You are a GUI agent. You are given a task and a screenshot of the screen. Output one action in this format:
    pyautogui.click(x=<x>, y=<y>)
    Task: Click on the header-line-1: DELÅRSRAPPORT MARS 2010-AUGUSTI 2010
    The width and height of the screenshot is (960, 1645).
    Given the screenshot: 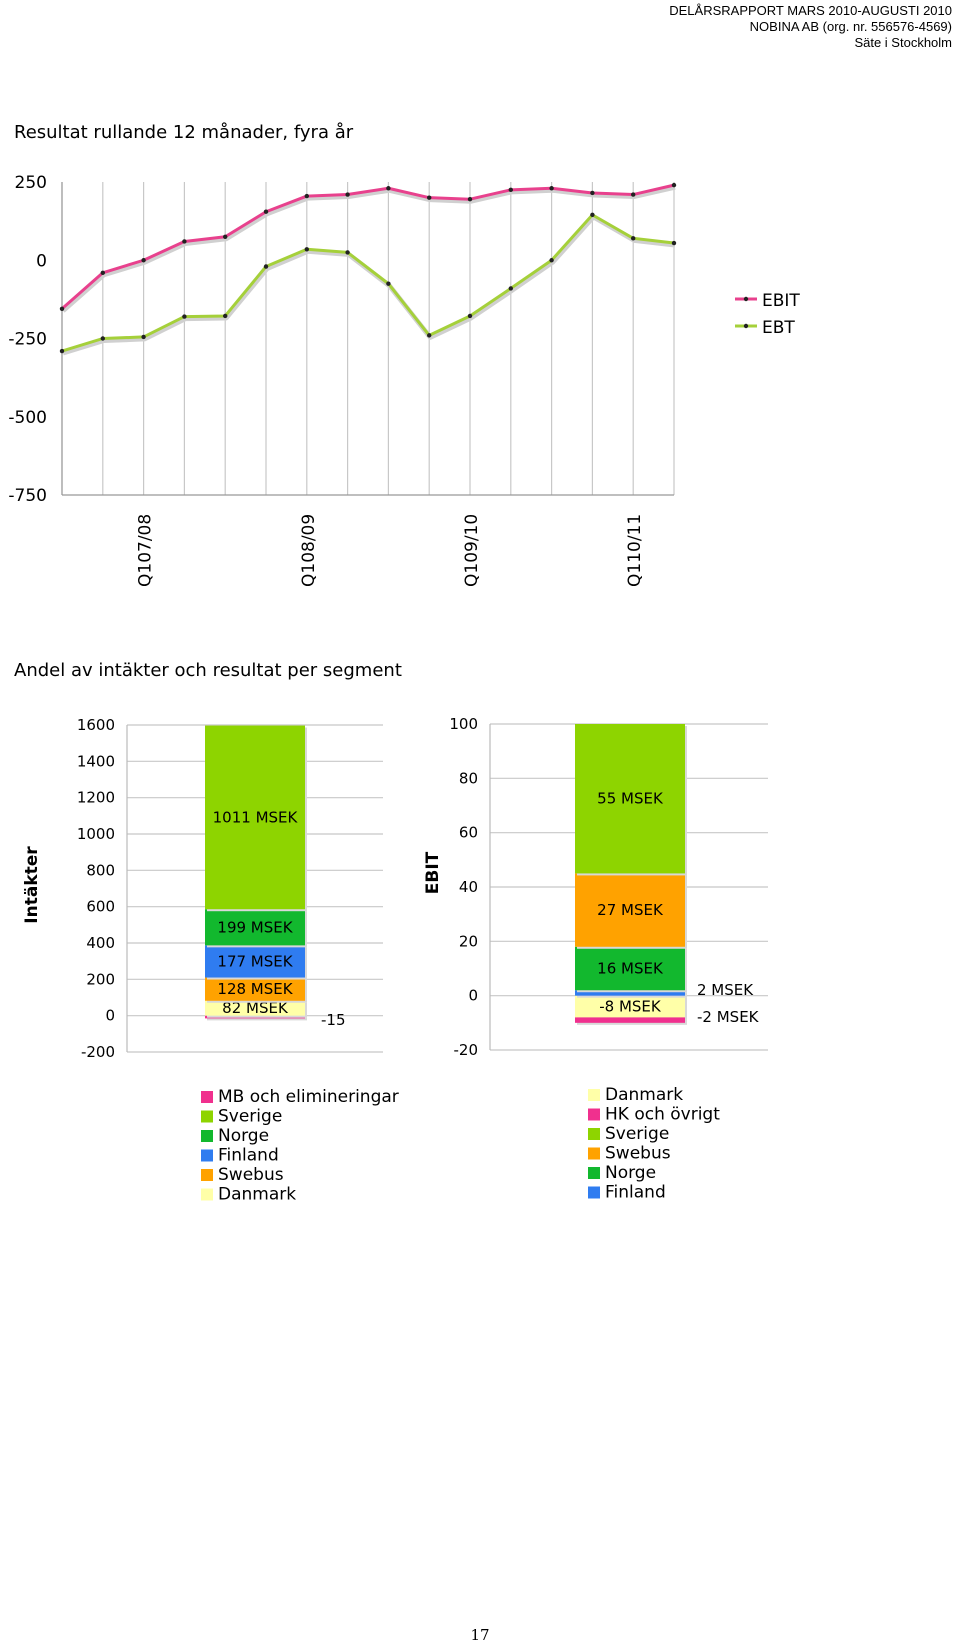 What is the action you would take?
    pyautogui.click(x=810, y=10)
    